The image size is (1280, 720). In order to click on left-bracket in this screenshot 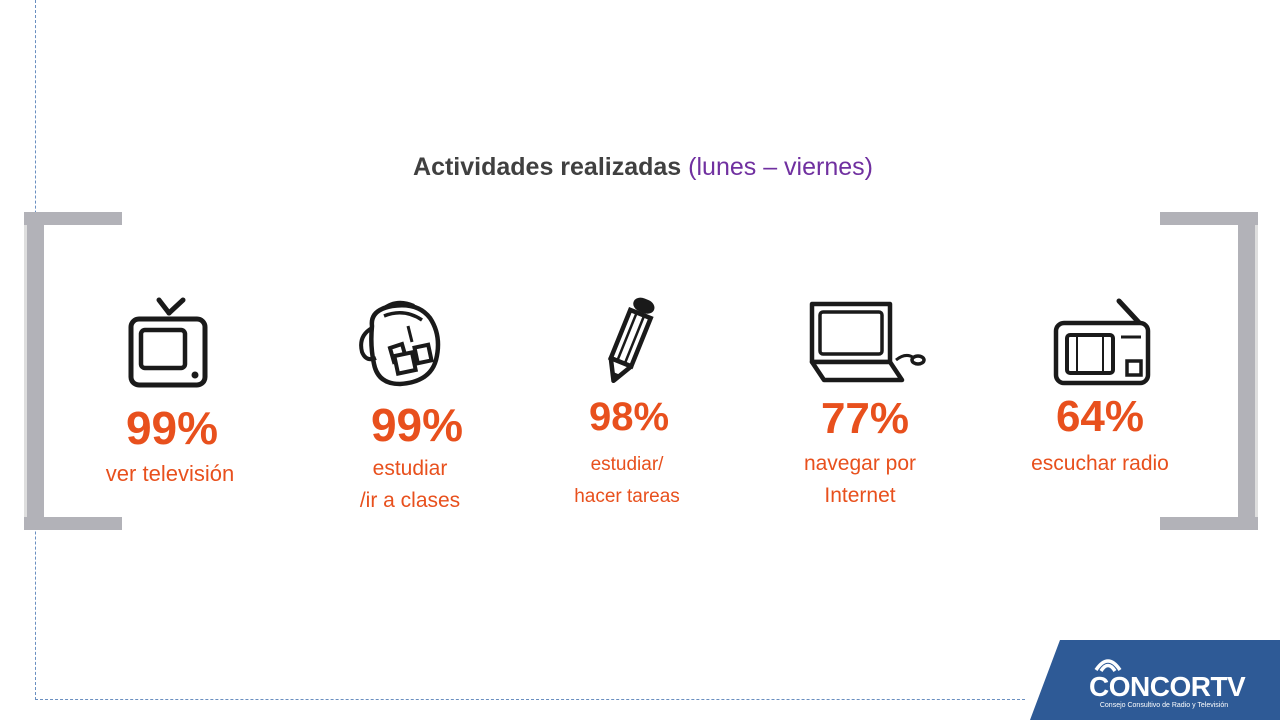, I will do `click(73, 371)`.